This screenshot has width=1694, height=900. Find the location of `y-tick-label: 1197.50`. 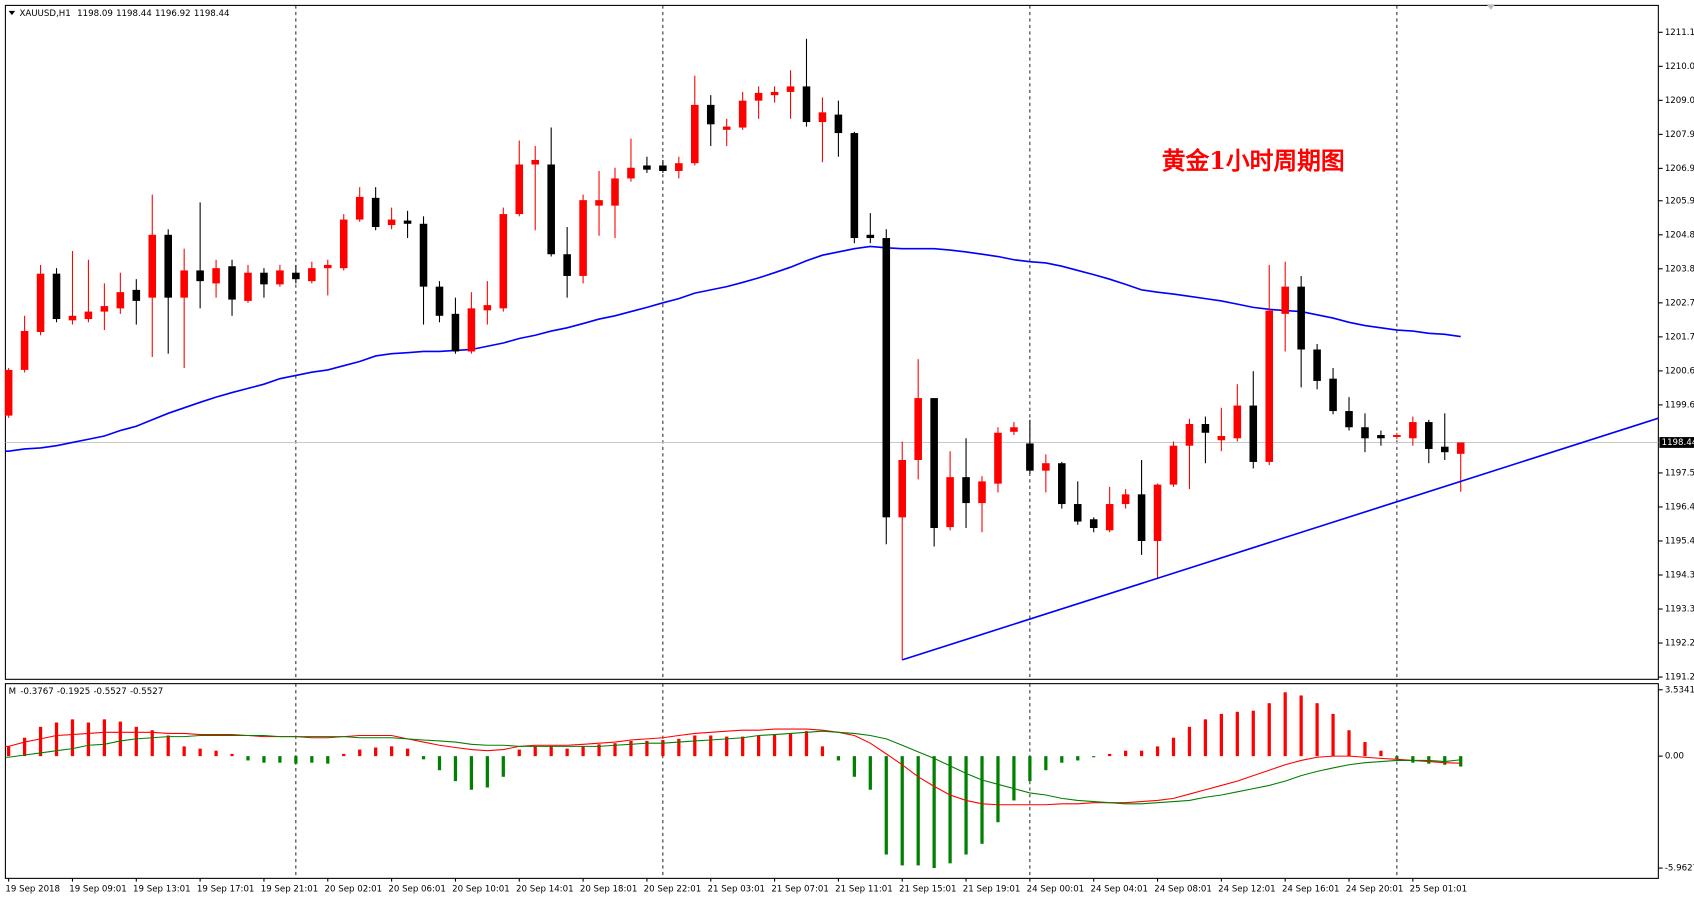

y-tick-label: 1197.50 is located at coordinates (1679, 473).